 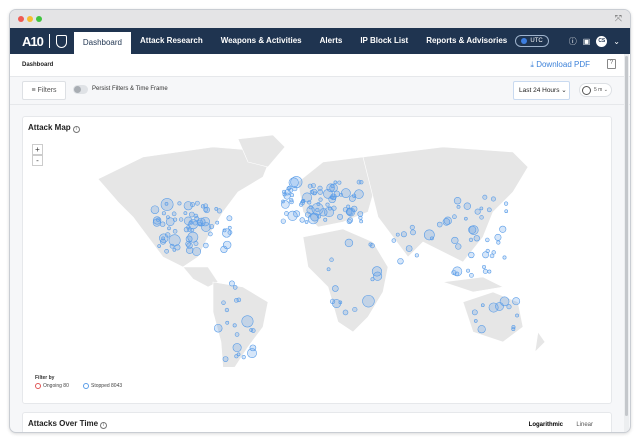 I want to click on help-icon: ⓘ, so click(x=572, y=41).